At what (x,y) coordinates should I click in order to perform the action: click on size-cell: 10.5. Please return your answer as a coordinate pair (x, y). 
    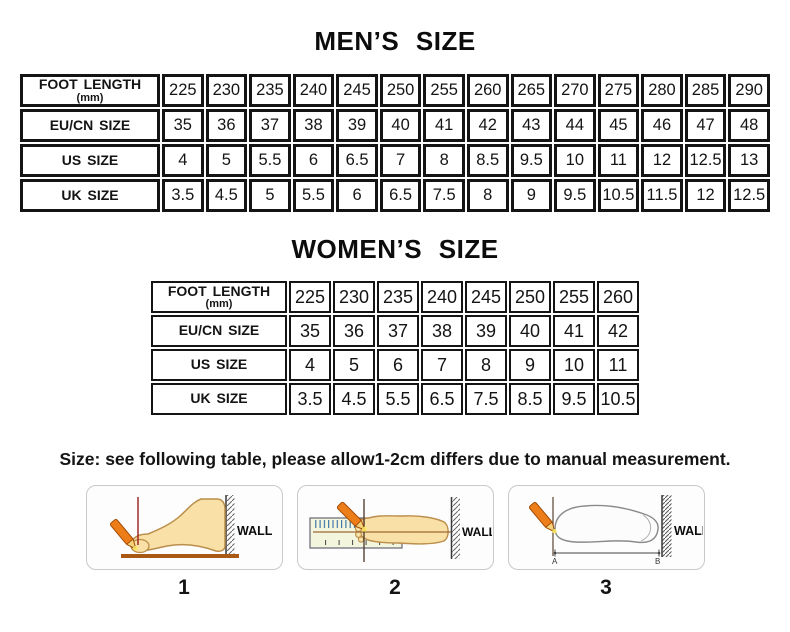
    Looking at the image, I should click on (618, 399).